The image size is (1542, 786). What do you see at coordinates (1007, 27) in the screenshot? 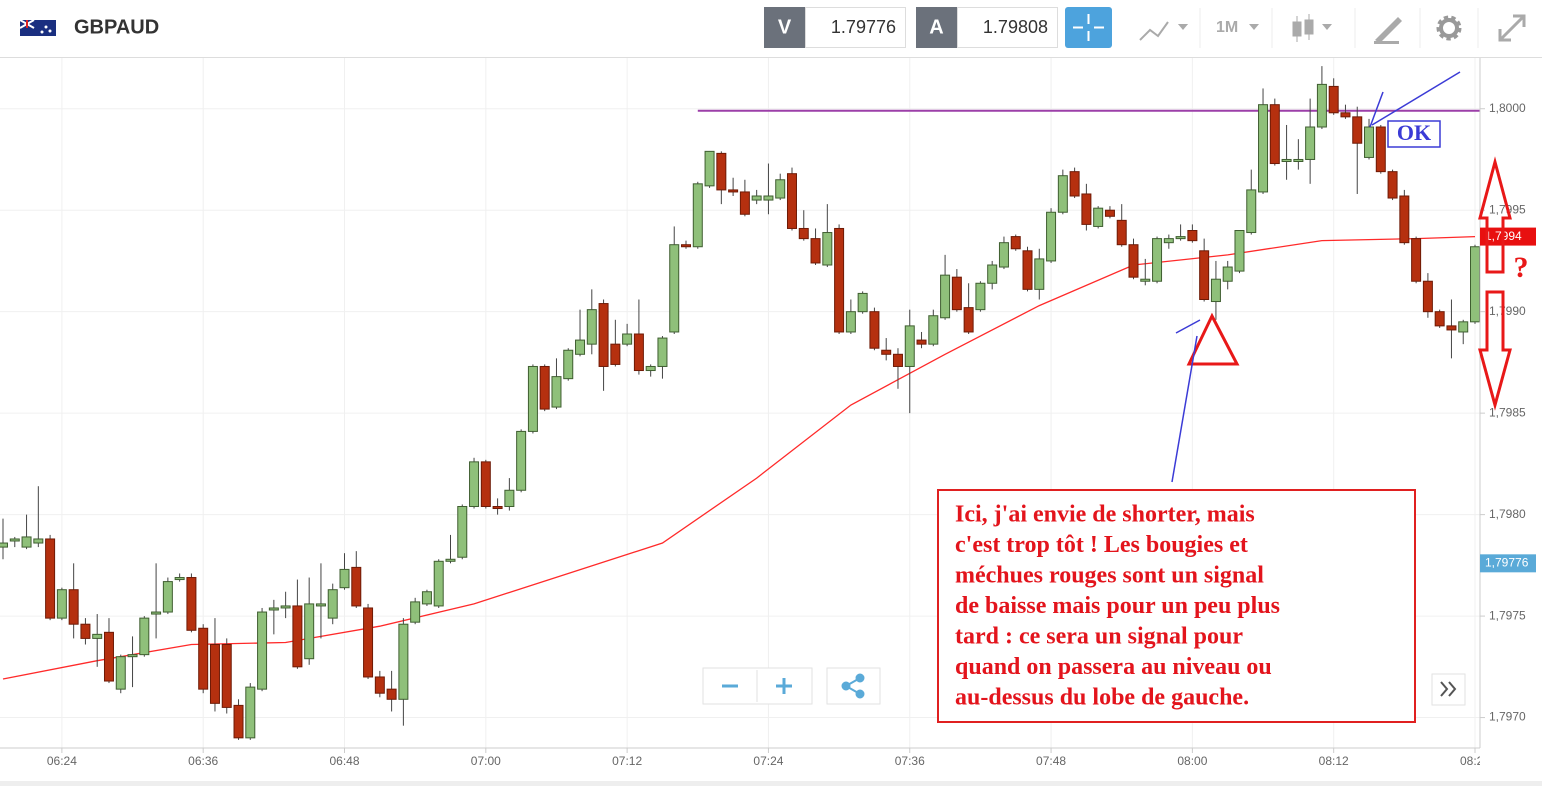
I see `ask-box` at bounding box center [1007, 27].